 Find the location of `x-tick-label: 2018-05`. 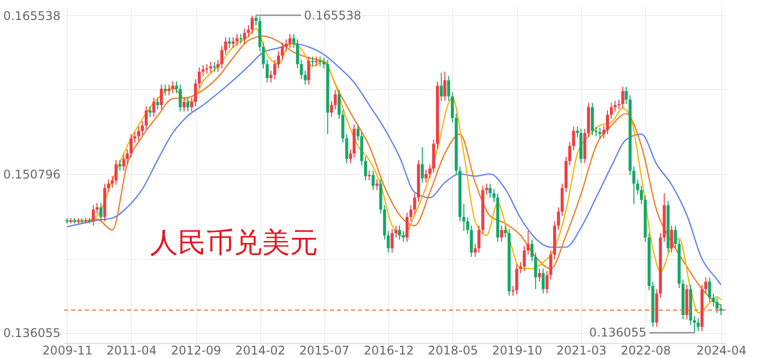

x-tick-label: 2018-05 is located at coordinates (453, 351).